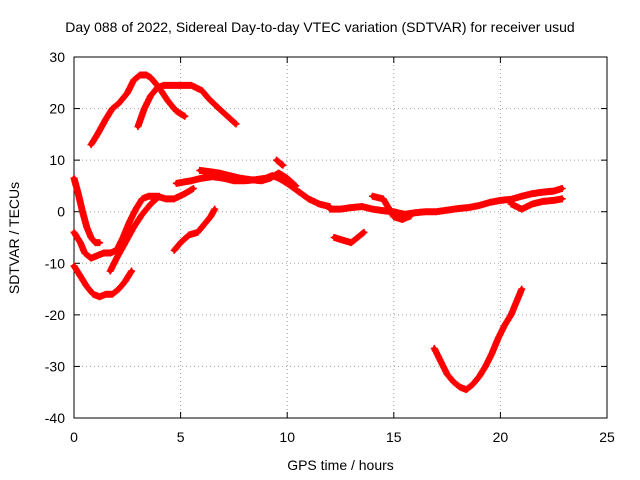 The image size is (640, 480). Describe the element at coordinates (607, 437) in the screenshot. I see `x-tick-label: 25` at that location.